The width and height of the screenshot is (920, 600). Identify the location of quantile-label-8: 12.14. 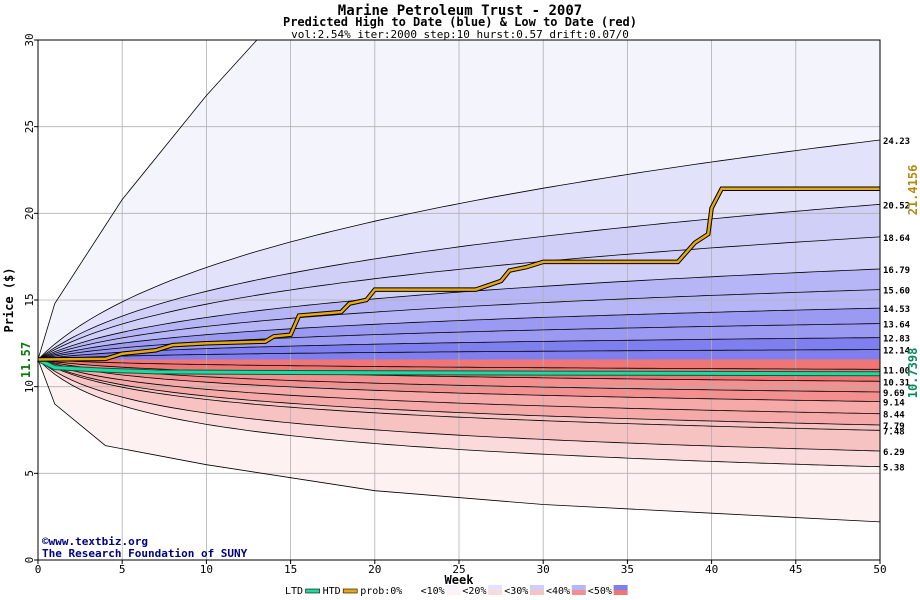
(897, 352).